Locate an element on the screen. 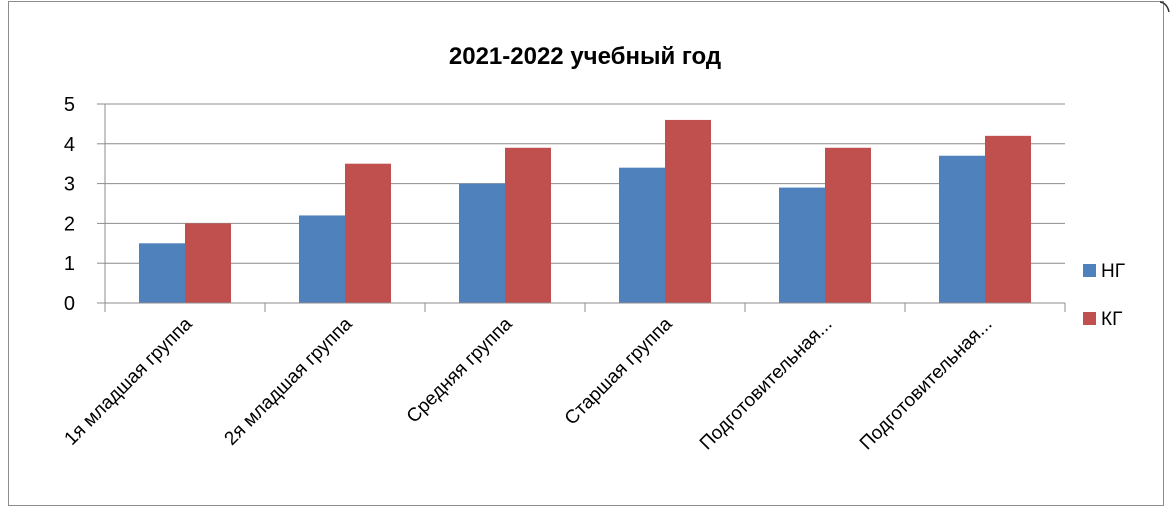 This screenshot has width=1170, height=507. y-tick-label: 0 is located at coordinates (69, 304).